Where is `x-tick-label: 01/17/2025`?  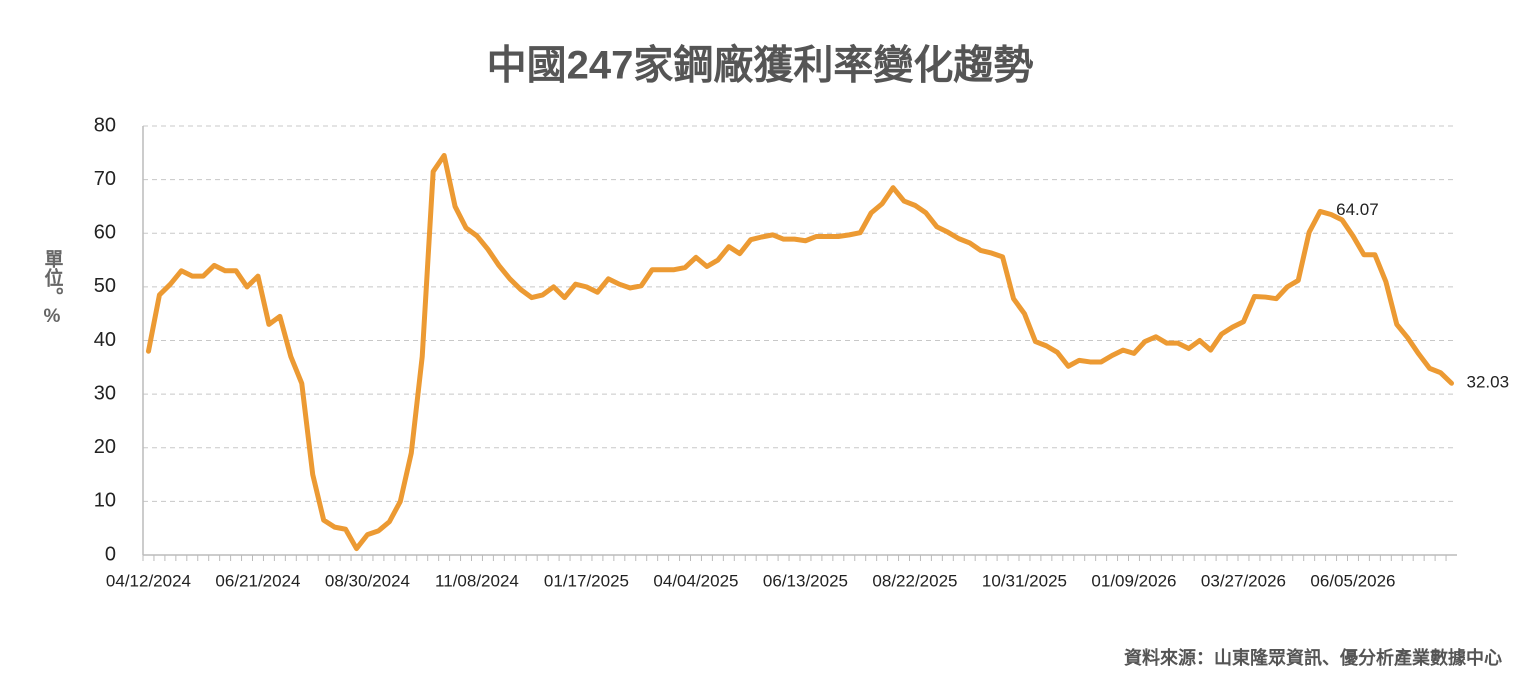 x-tick-label: 01/17/2025 is located at coordinates (586, 580).